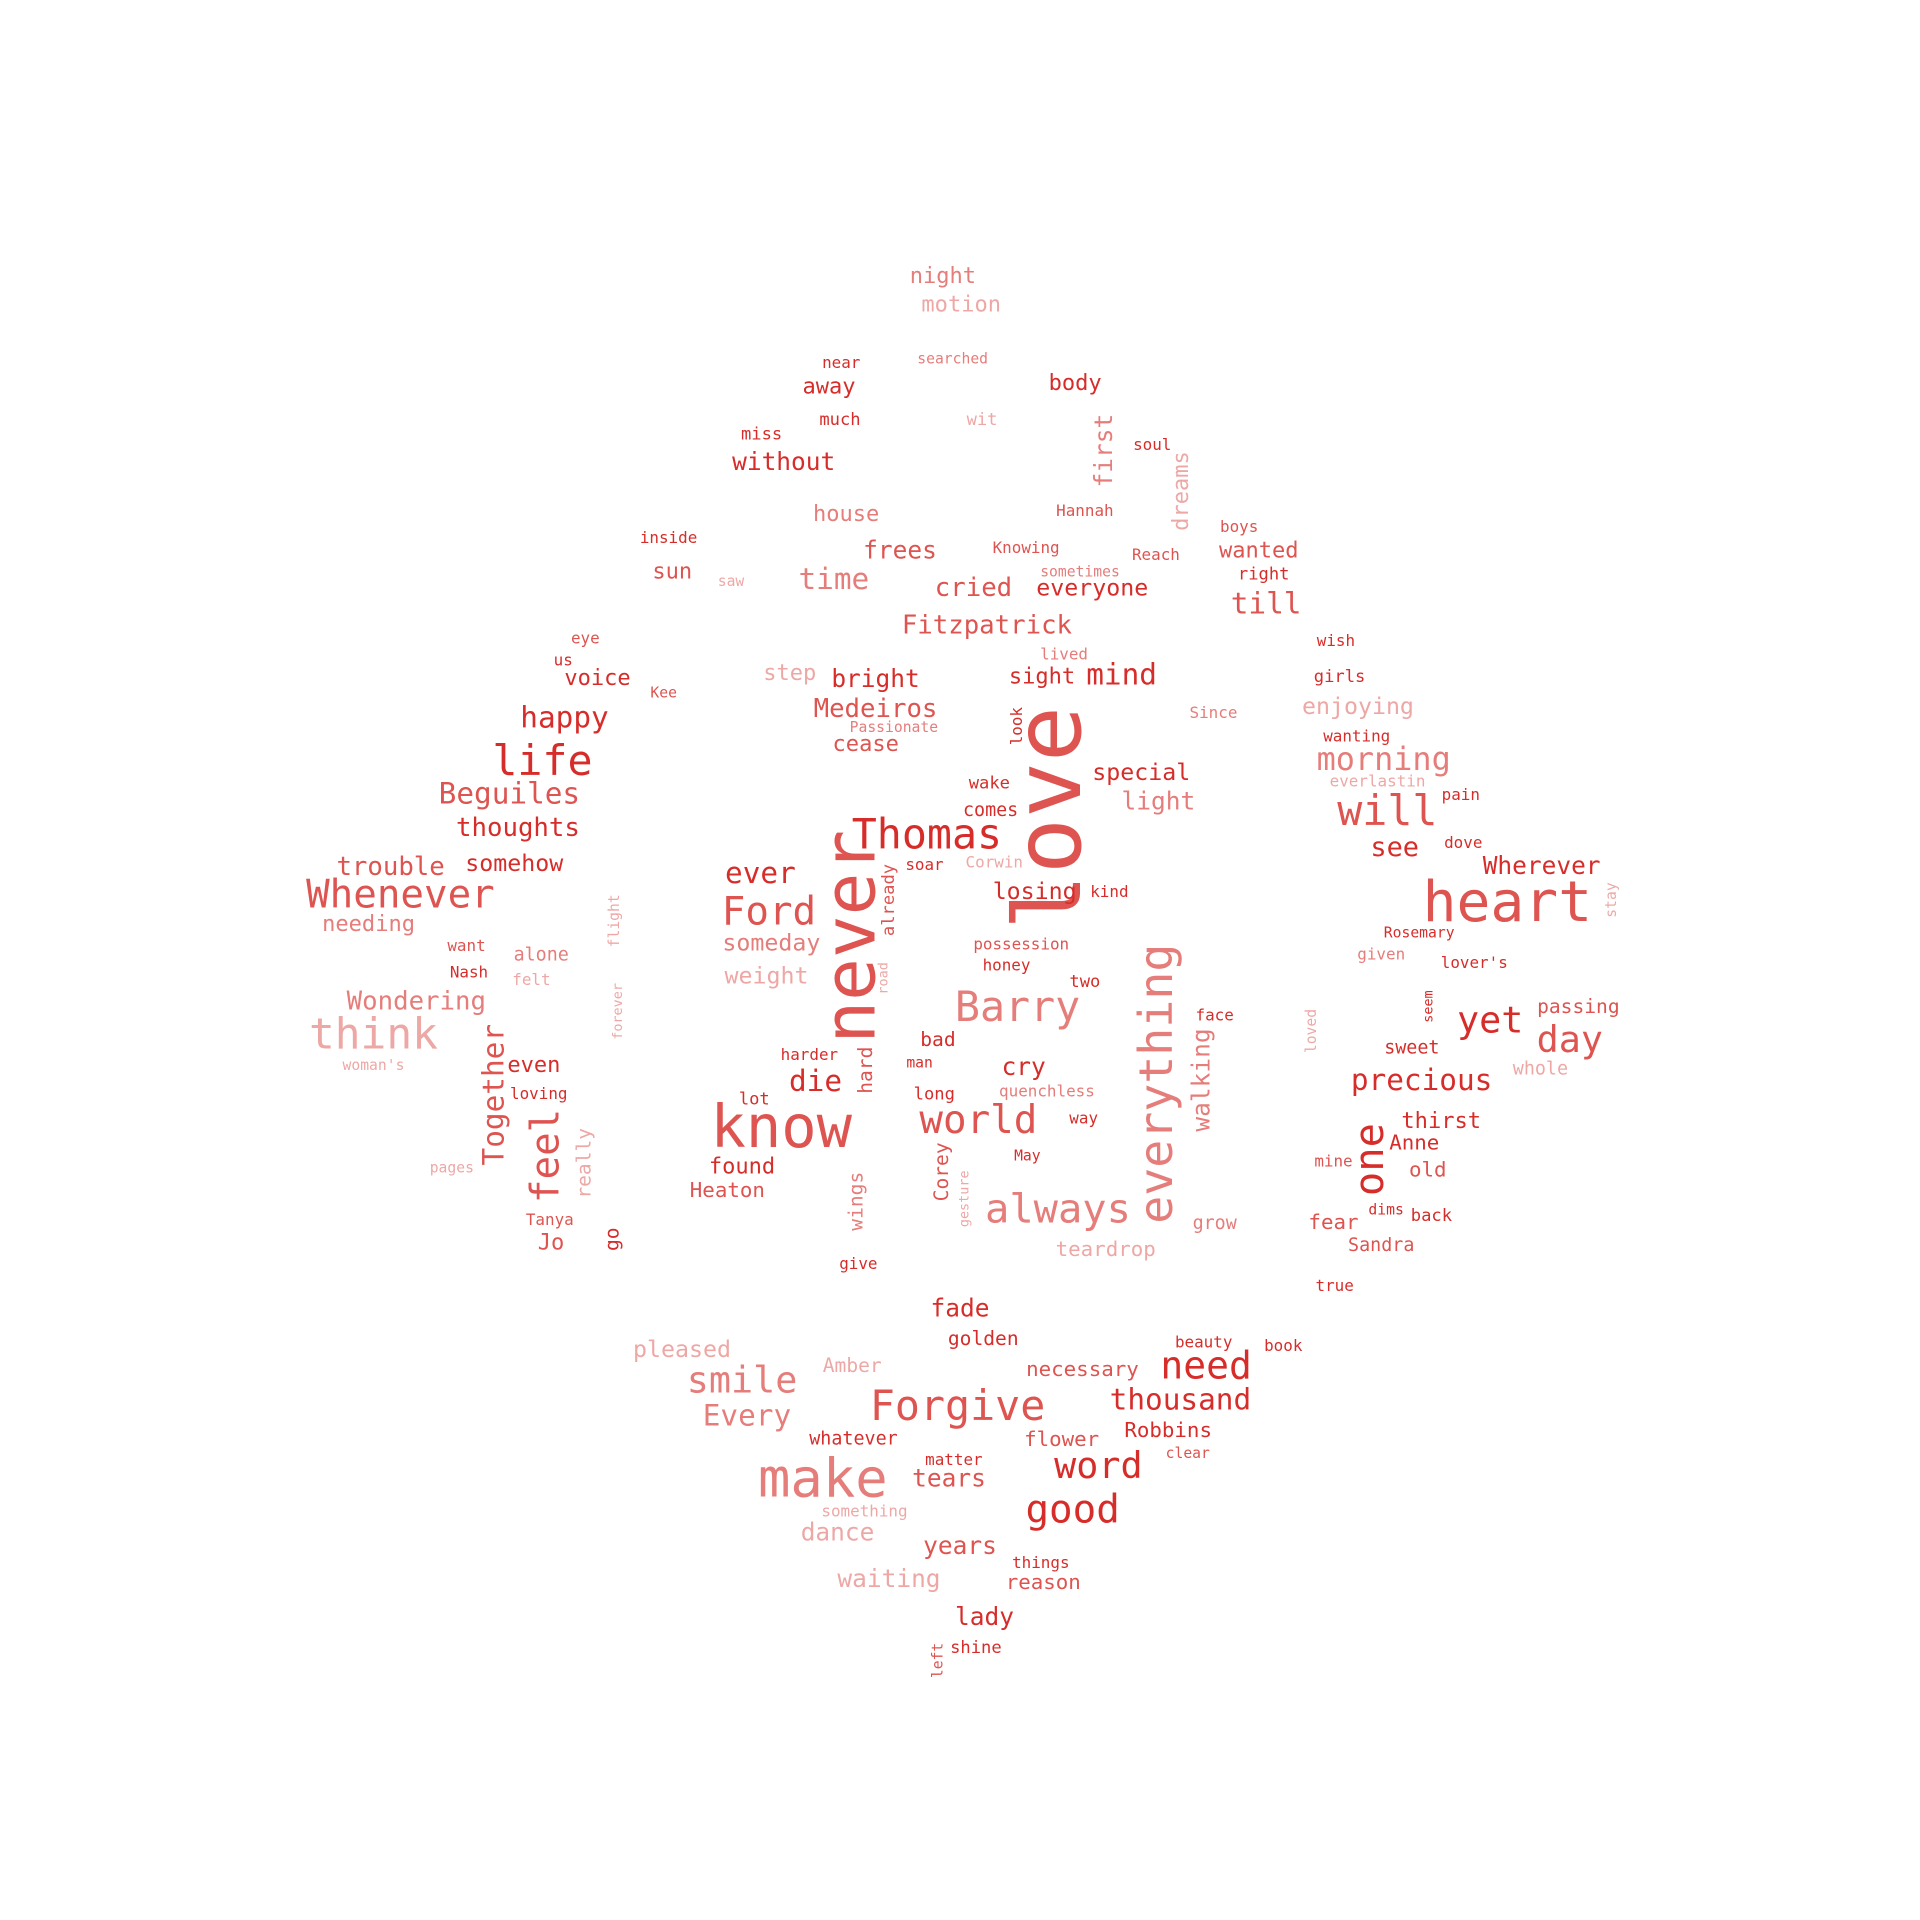 Image resolution: width=1920 pixels, height=1920 pixels. I want to click on cloud-word: needing, so click(368, 924).